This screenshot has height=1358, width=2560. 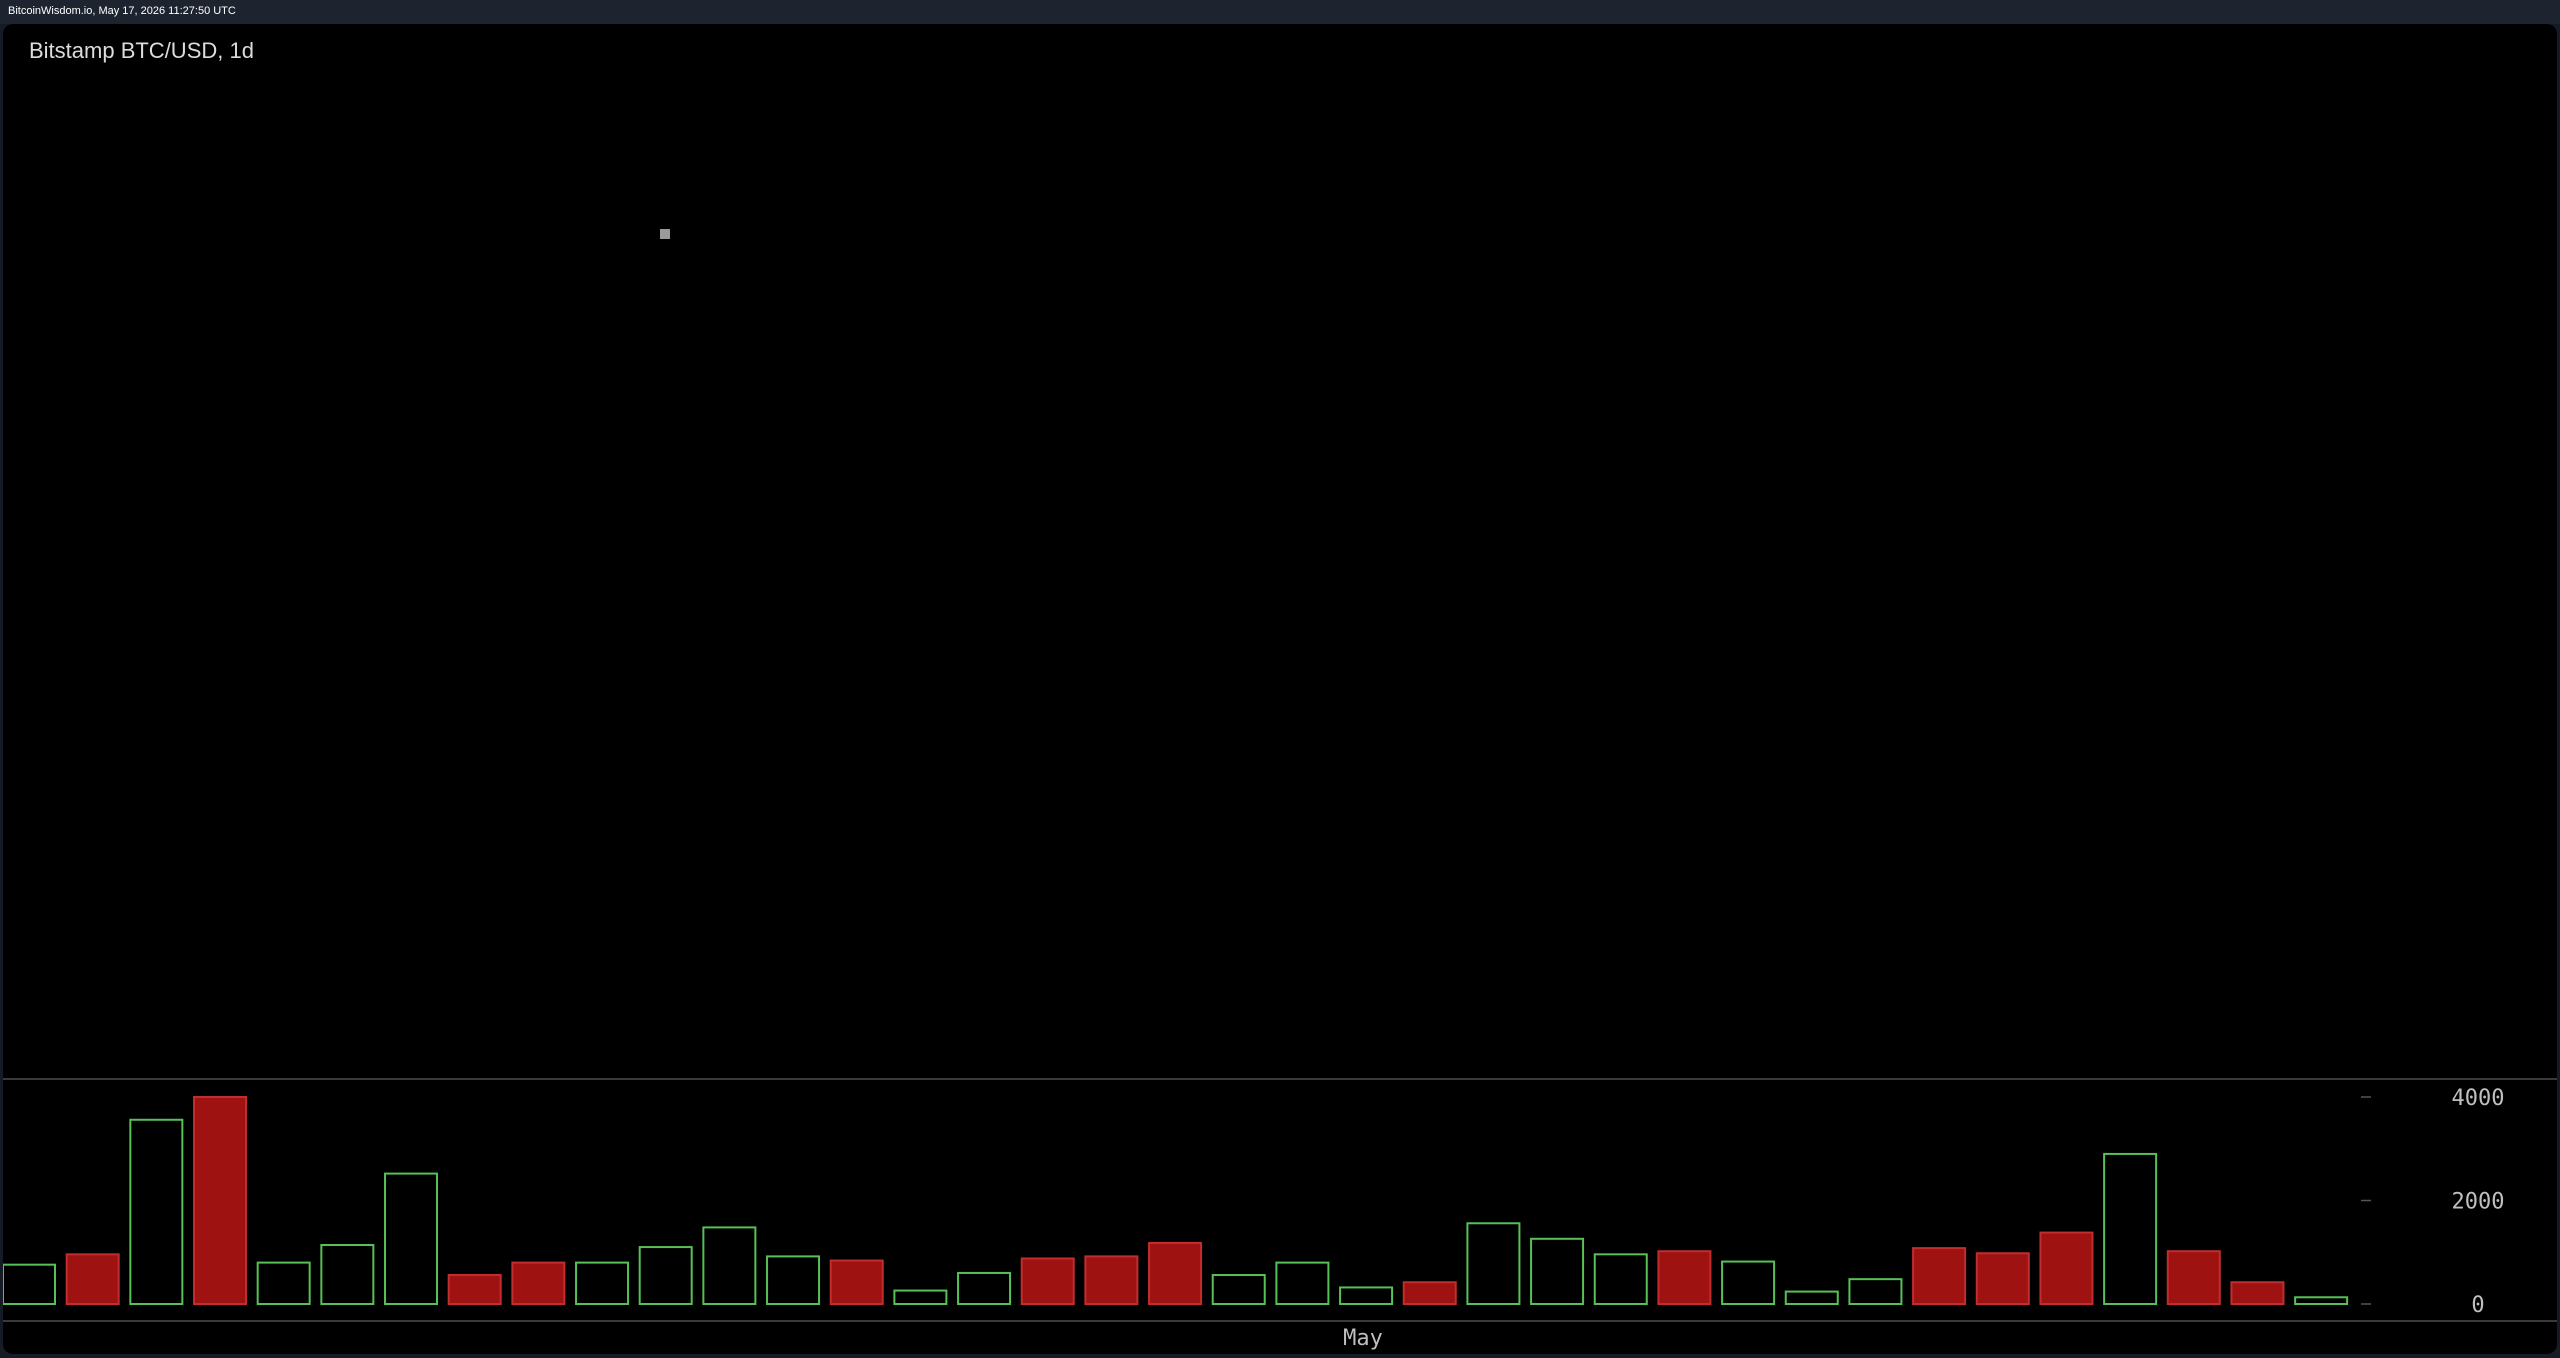 I want to click on marker-dot, so click(x=665, y=234).